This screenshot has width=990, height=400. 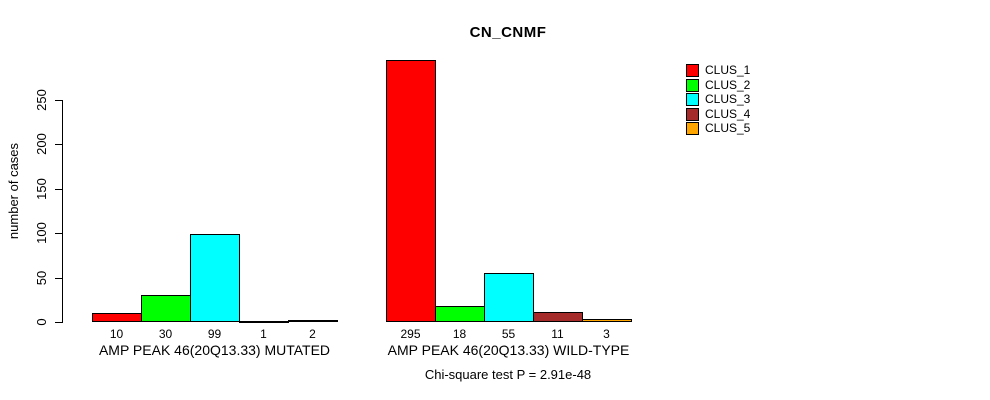 I want to click on bar-value-label: 1, so click(x=263, y=334).